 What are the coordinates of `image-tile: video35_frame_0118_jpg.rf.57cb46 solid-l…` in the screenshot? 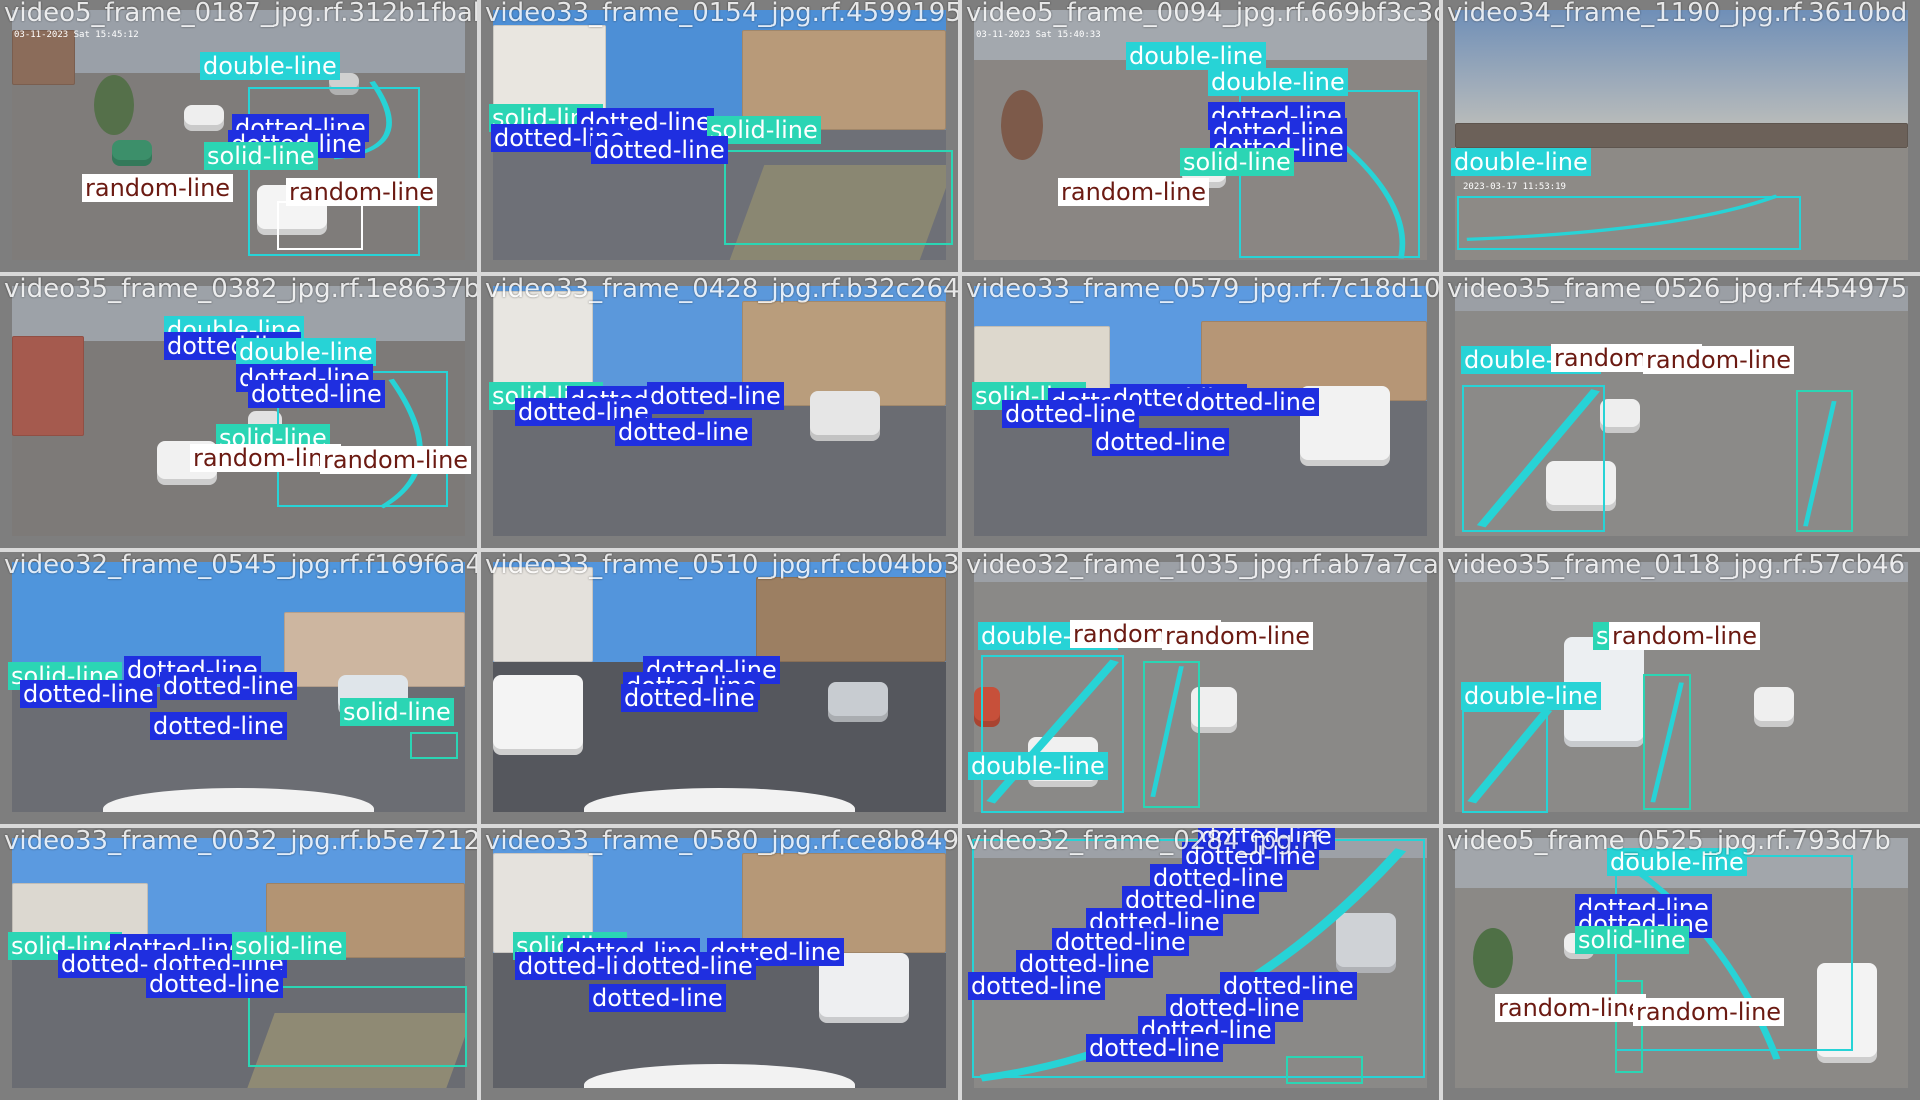 It's located at (1681, 688).